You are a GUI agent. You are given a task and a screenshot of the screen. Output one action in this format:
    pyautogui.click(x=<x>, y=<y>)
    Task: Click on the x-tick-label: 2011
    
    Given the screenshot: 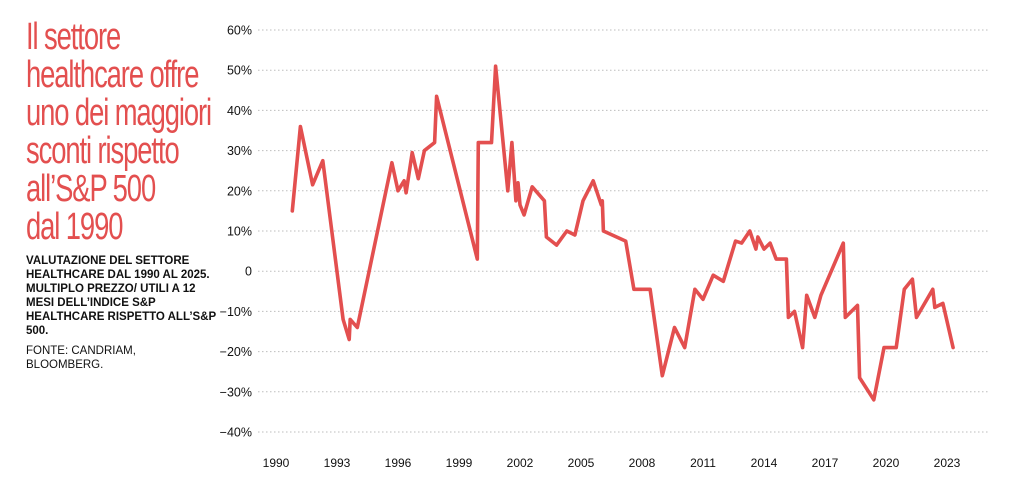 What is the action you would take?
    pyautogui.click(x=703, y=463)
    